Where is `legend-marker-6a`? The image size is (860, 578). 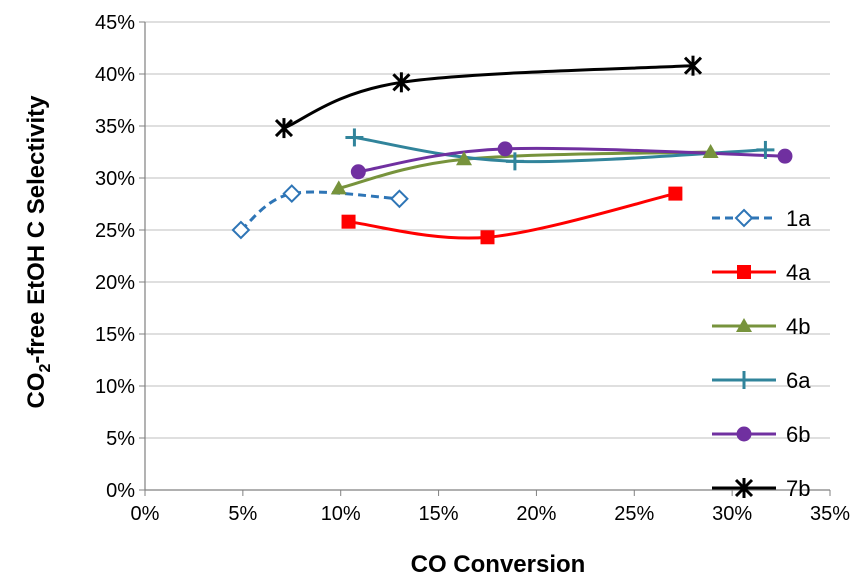 legend-marker-6a is located at coordinates (744, 380).